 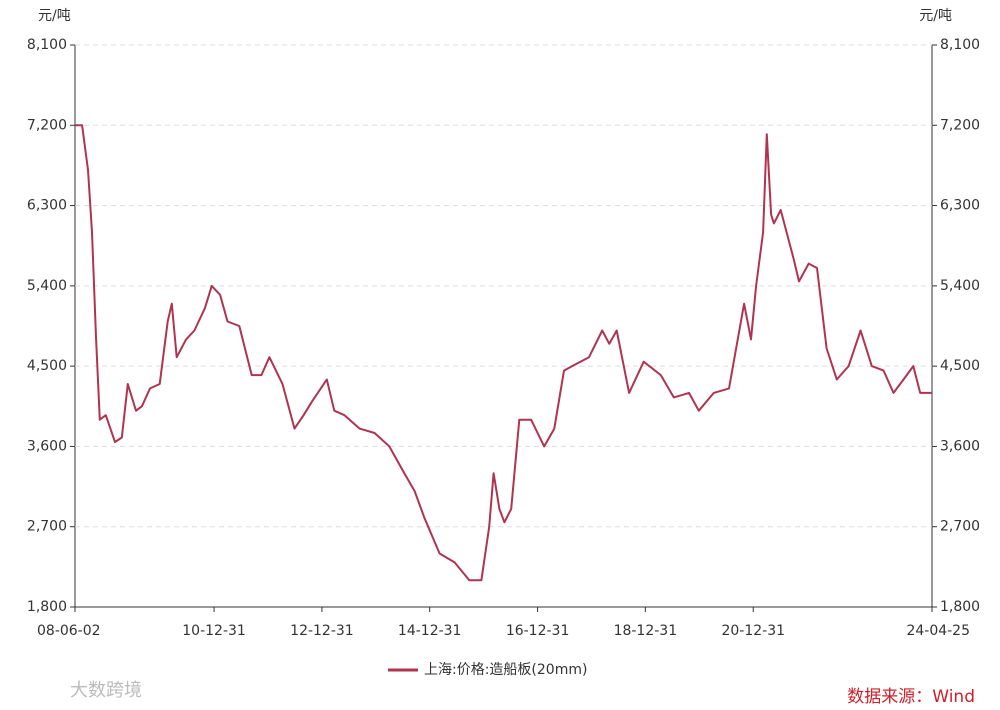 What do you see at coordinates (960, 286) in the screenshot?
I see `y2-tick-label: 5,400` at bounding box center [960, 286].